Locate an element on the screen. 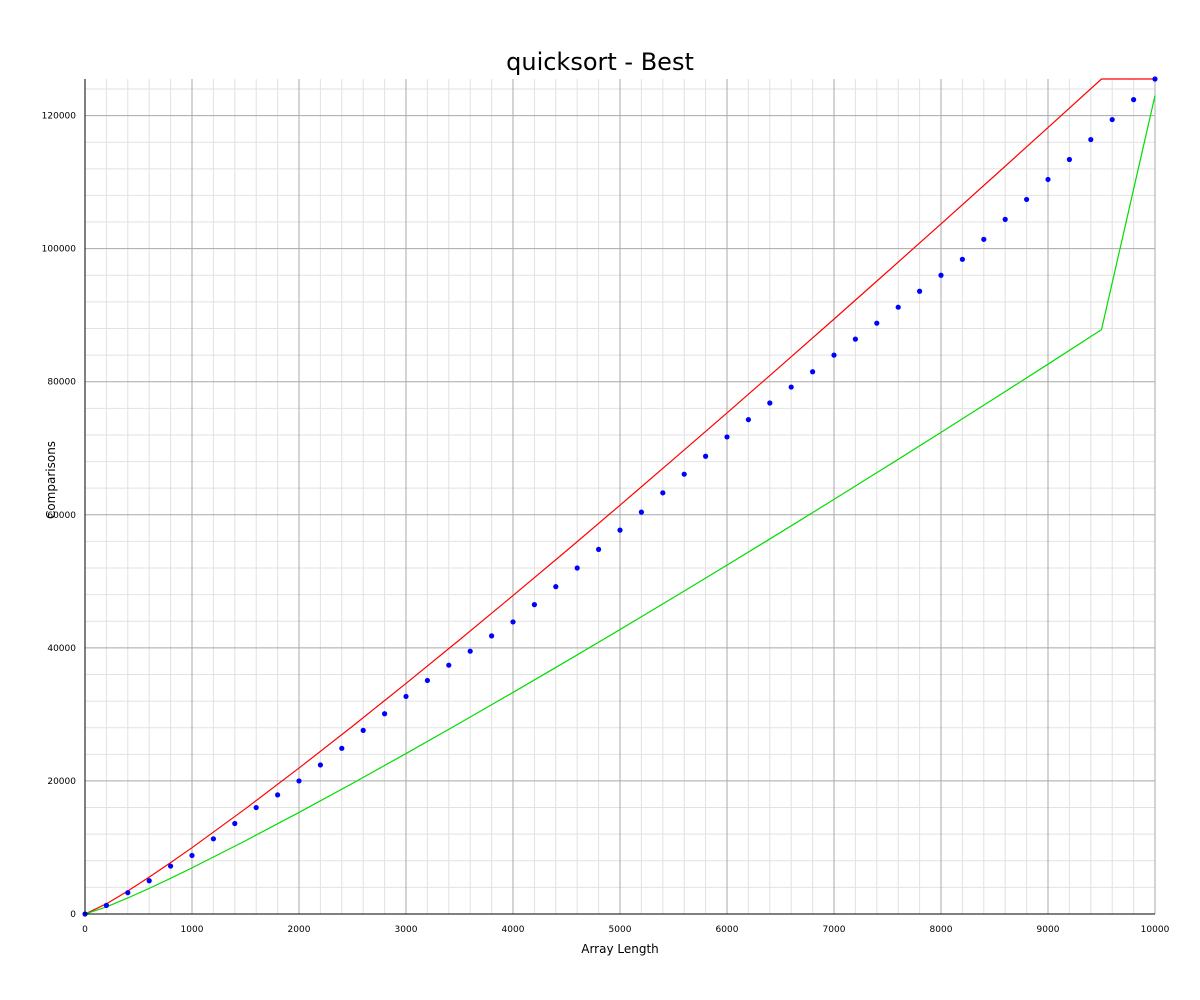 The width and height of the screenshot is (1200, 1000). x-tick-label: 3000 is located at coordinates (406, 930).